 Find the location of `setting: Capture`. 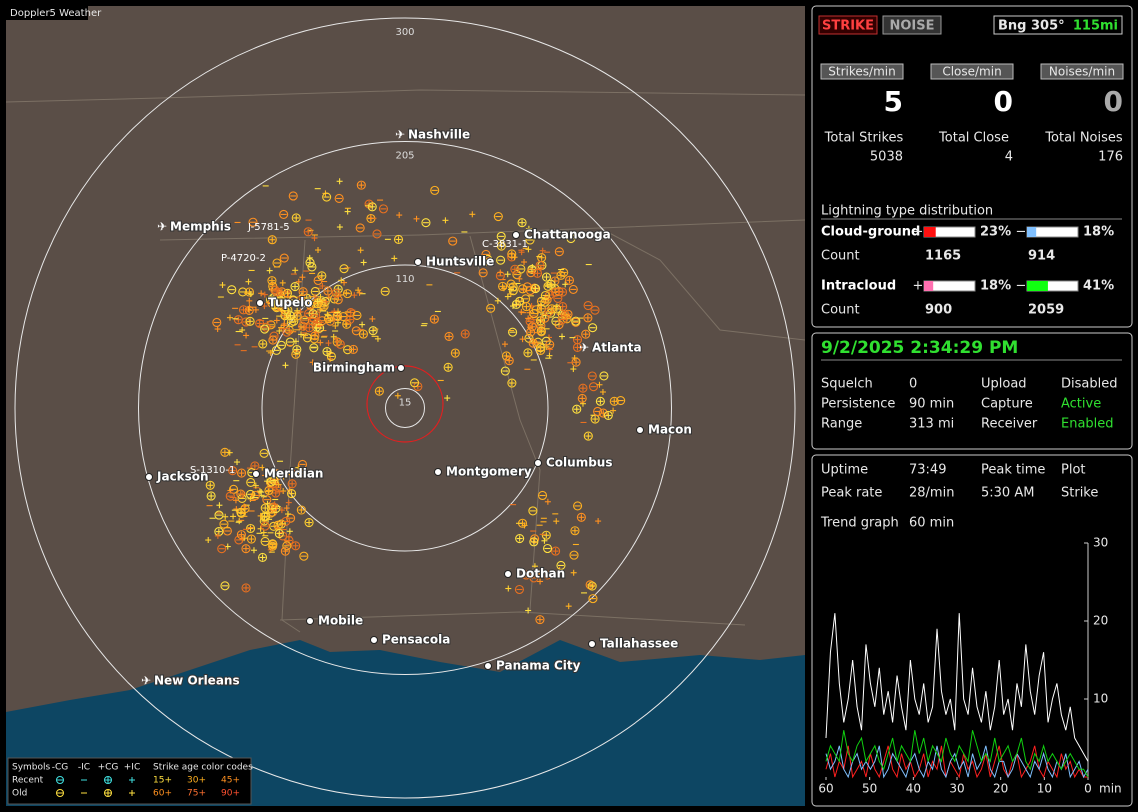

setting: Capture is located at coordinates (1007, 404).